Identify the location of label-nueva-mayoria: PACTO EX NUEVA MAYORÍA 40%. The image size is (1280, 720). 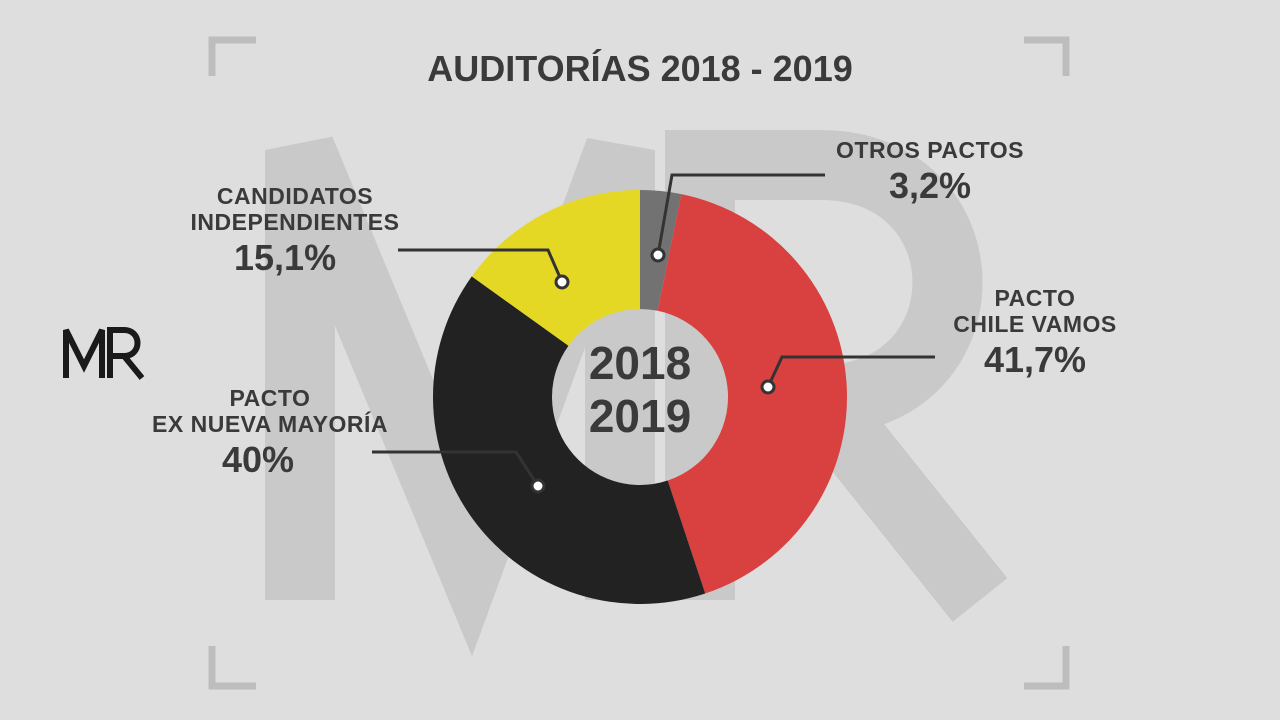
(270, 432).